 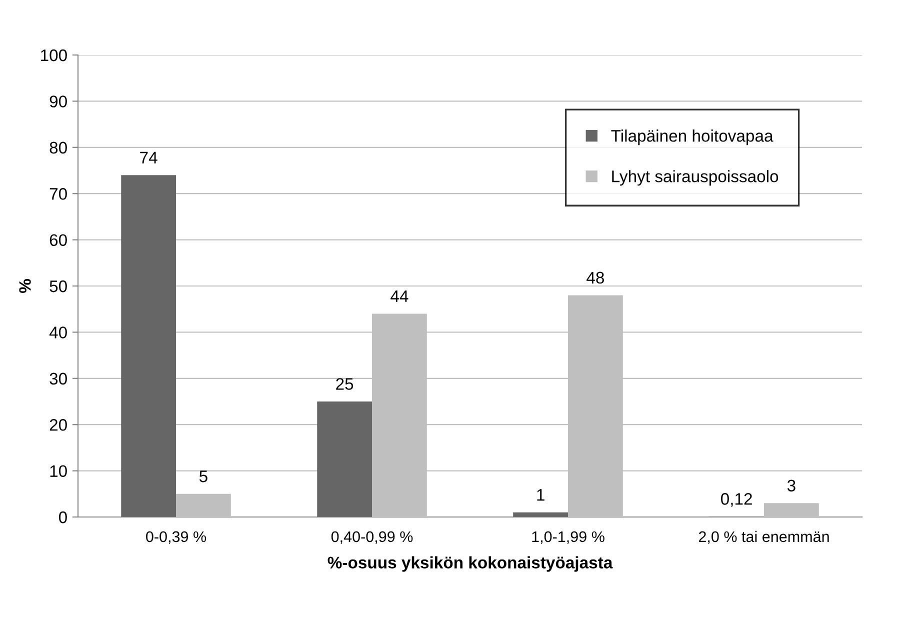 I want to click on y-tick-label: 30, so click(x=58, y=378).